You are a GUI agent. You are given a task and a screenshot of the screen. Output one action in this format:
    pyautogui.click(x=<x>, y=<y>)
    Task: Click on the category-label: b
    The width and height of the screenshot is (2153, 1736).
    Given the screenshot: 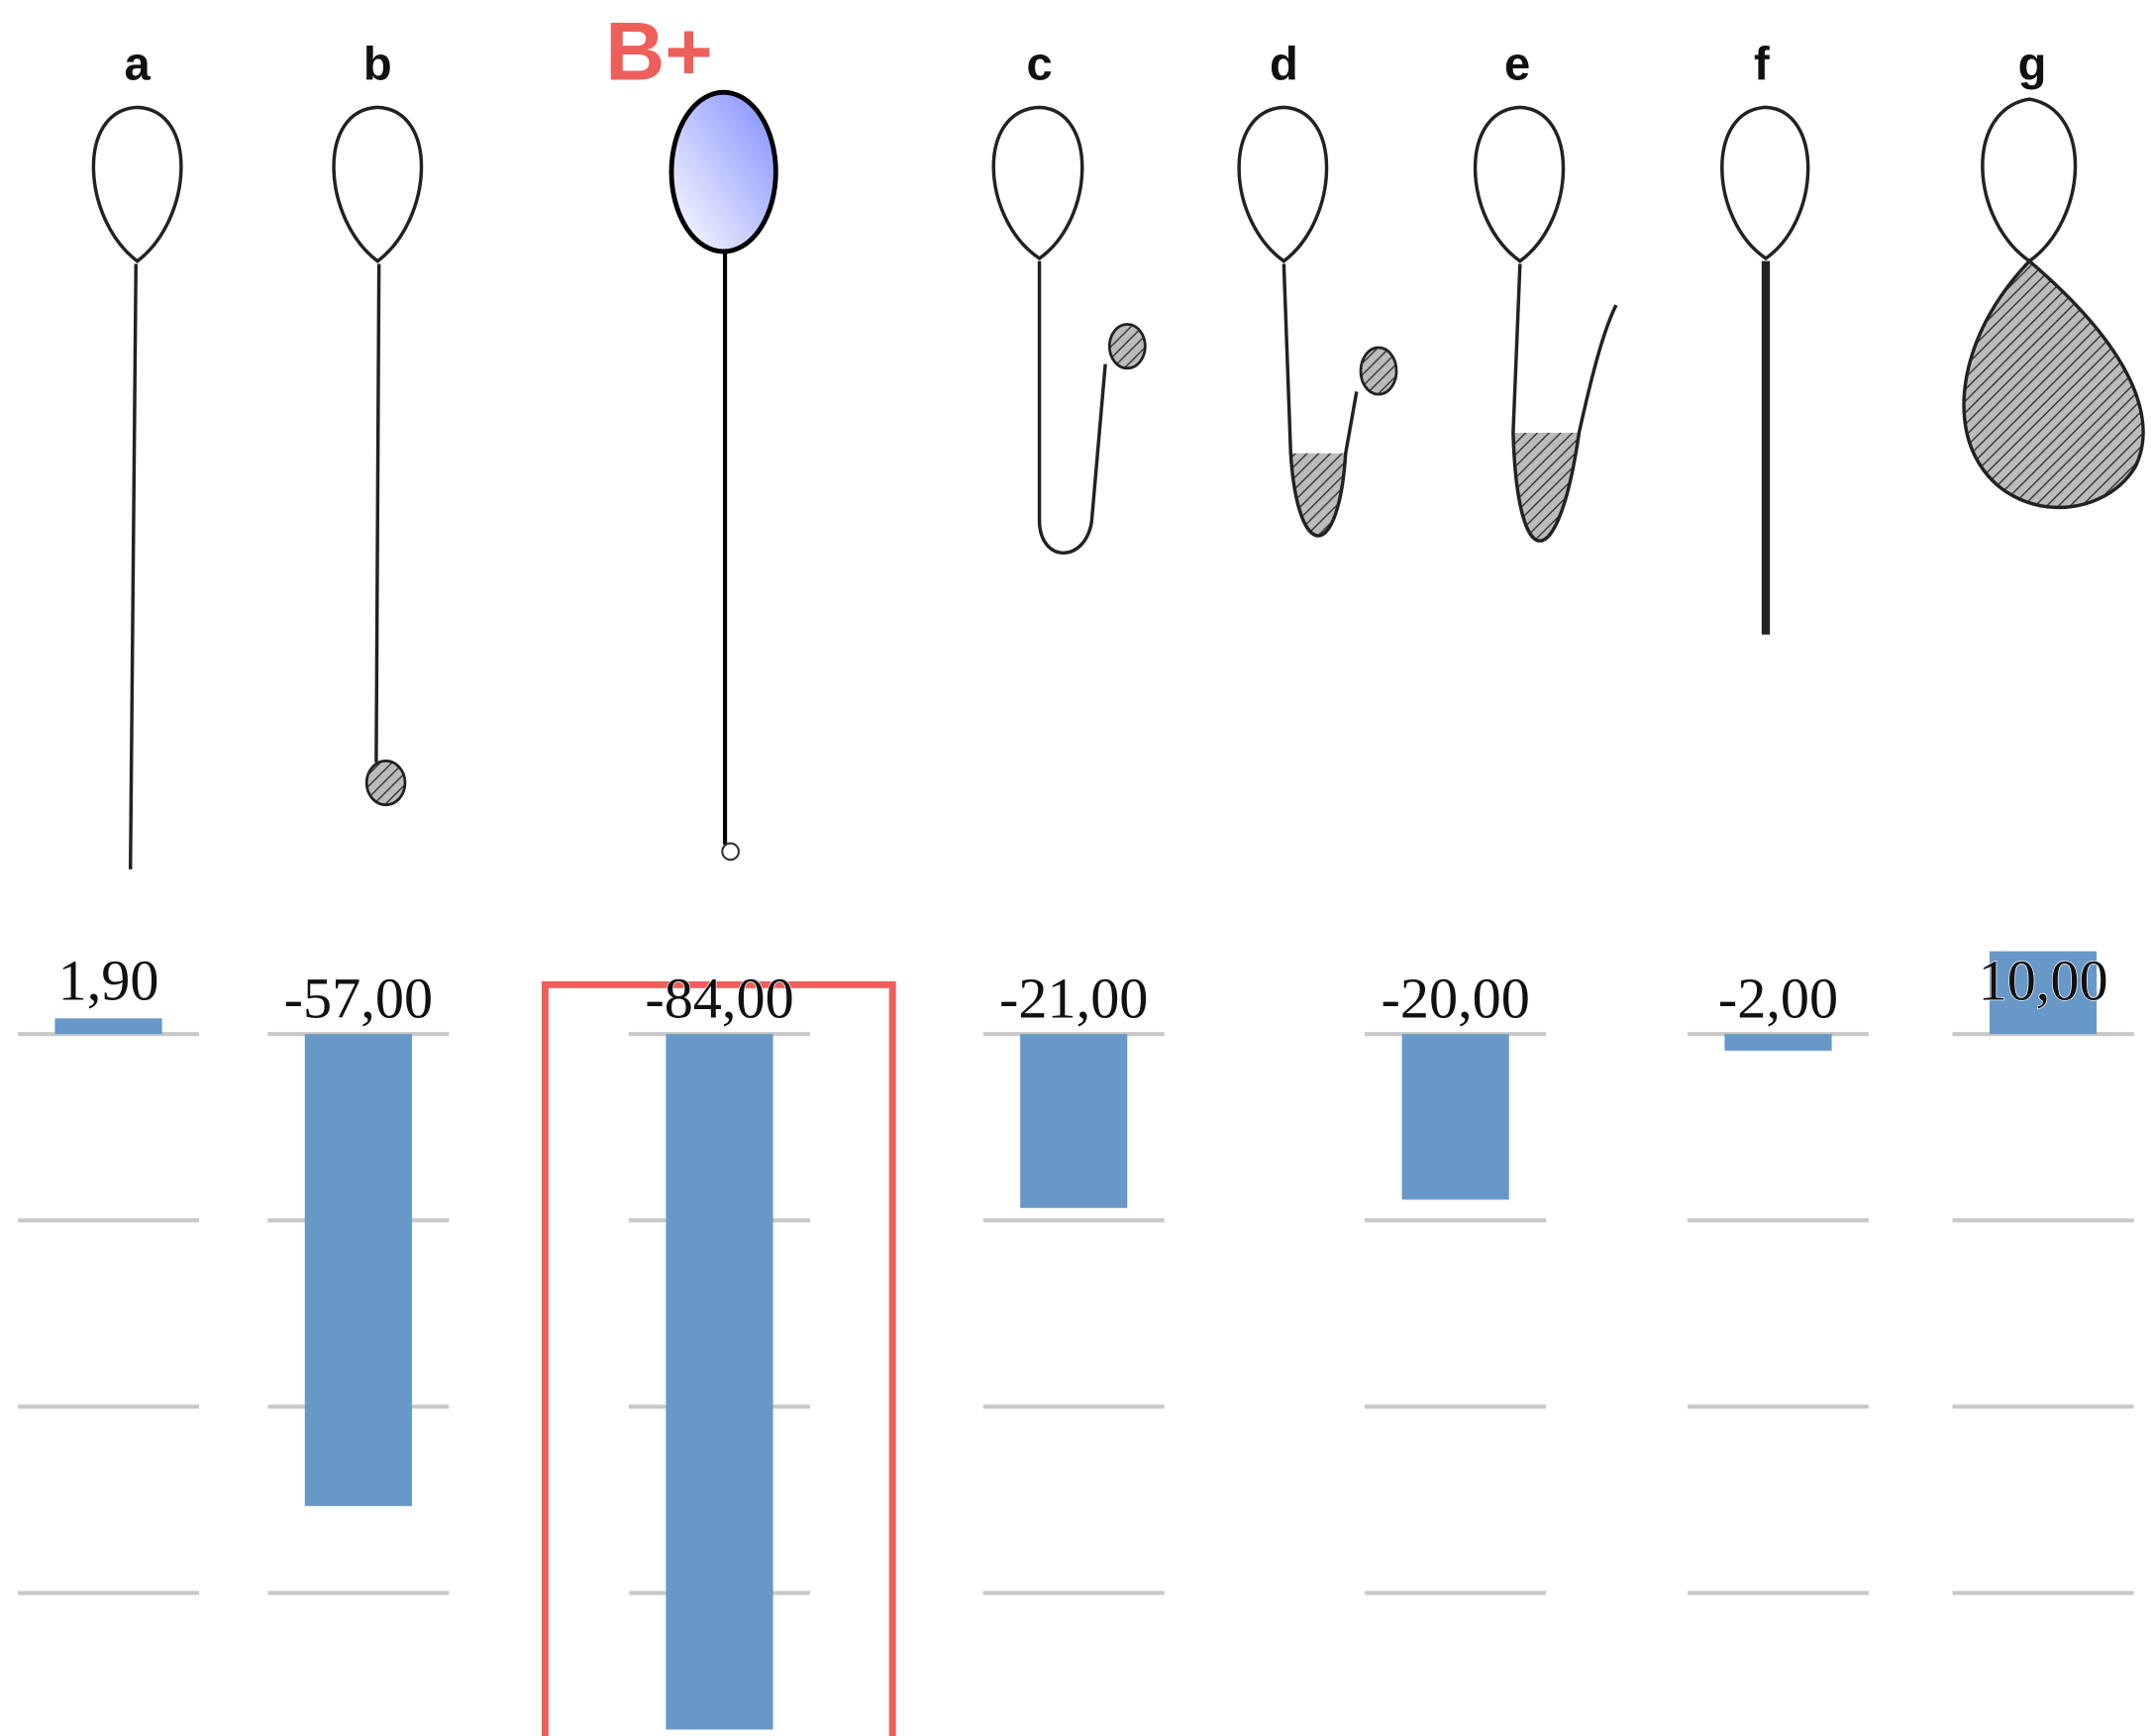 What is the action you would take?
    pyautogui.click(x=377, y=64)
    